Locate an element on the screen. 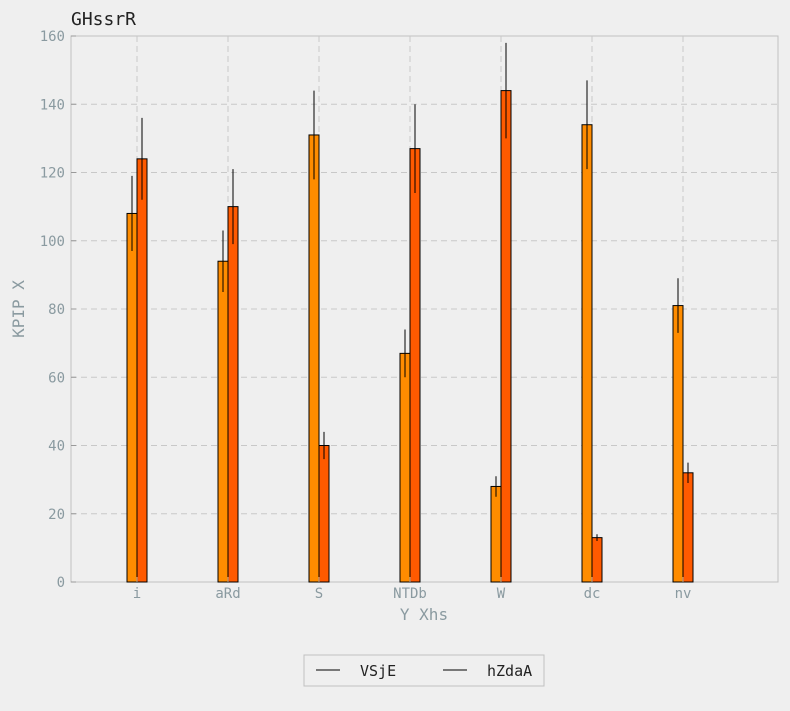 Image resolution: width=790 pixels, height=711 pixels. y-tick-label: 20 is located at coordinates (56, 515).